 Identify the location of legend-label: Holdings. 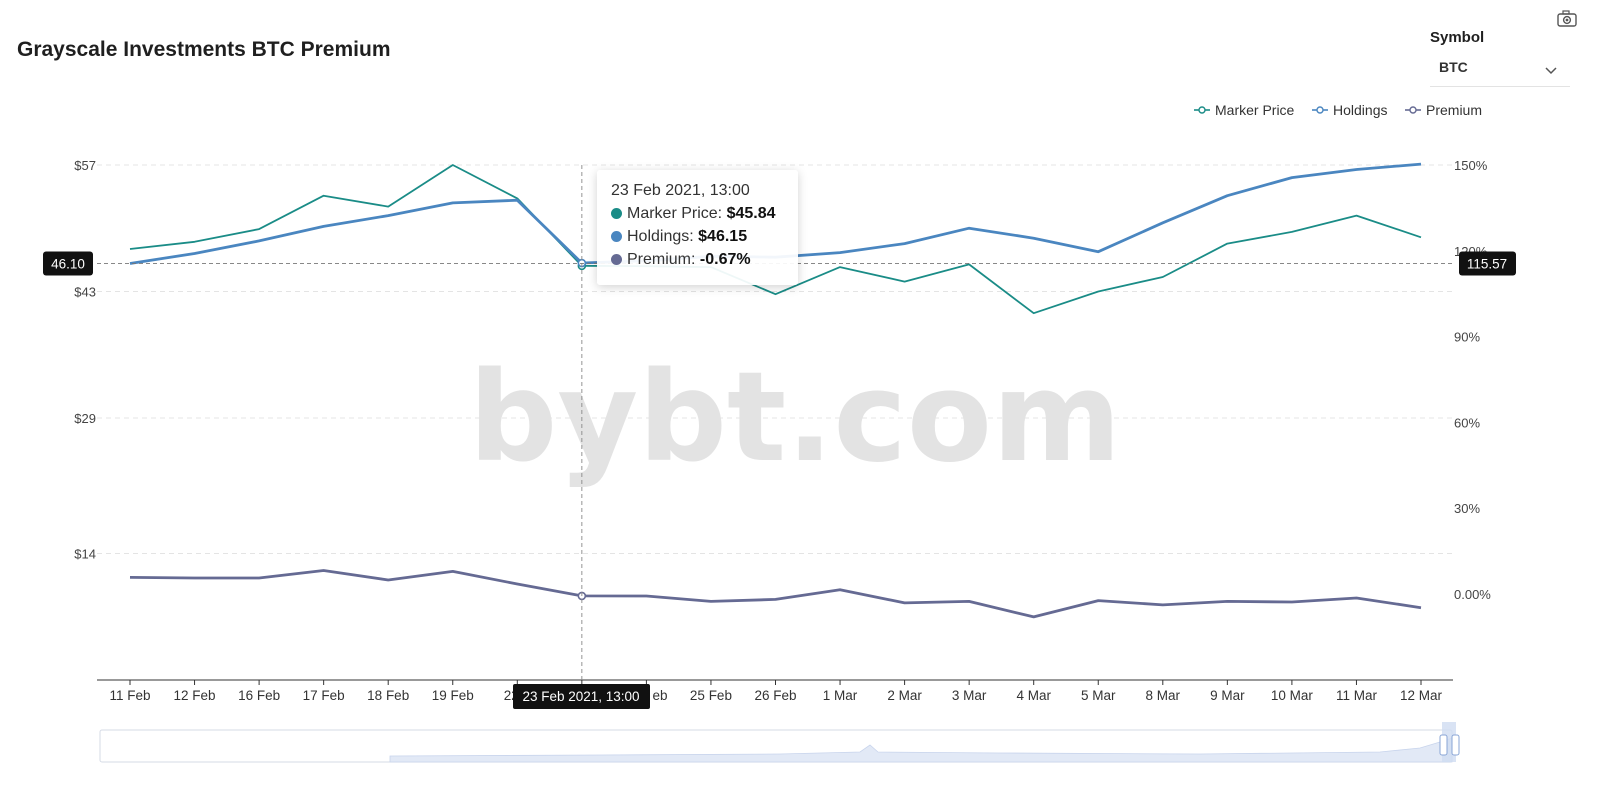
(1360, 110).